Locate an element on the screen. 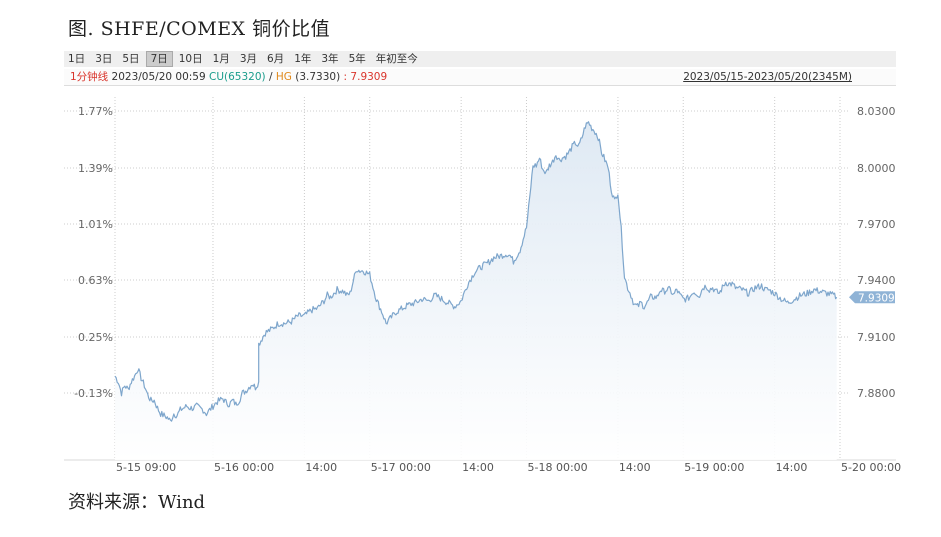  y-left-tick-label: 1.77% is located at coordinates (95, 111).